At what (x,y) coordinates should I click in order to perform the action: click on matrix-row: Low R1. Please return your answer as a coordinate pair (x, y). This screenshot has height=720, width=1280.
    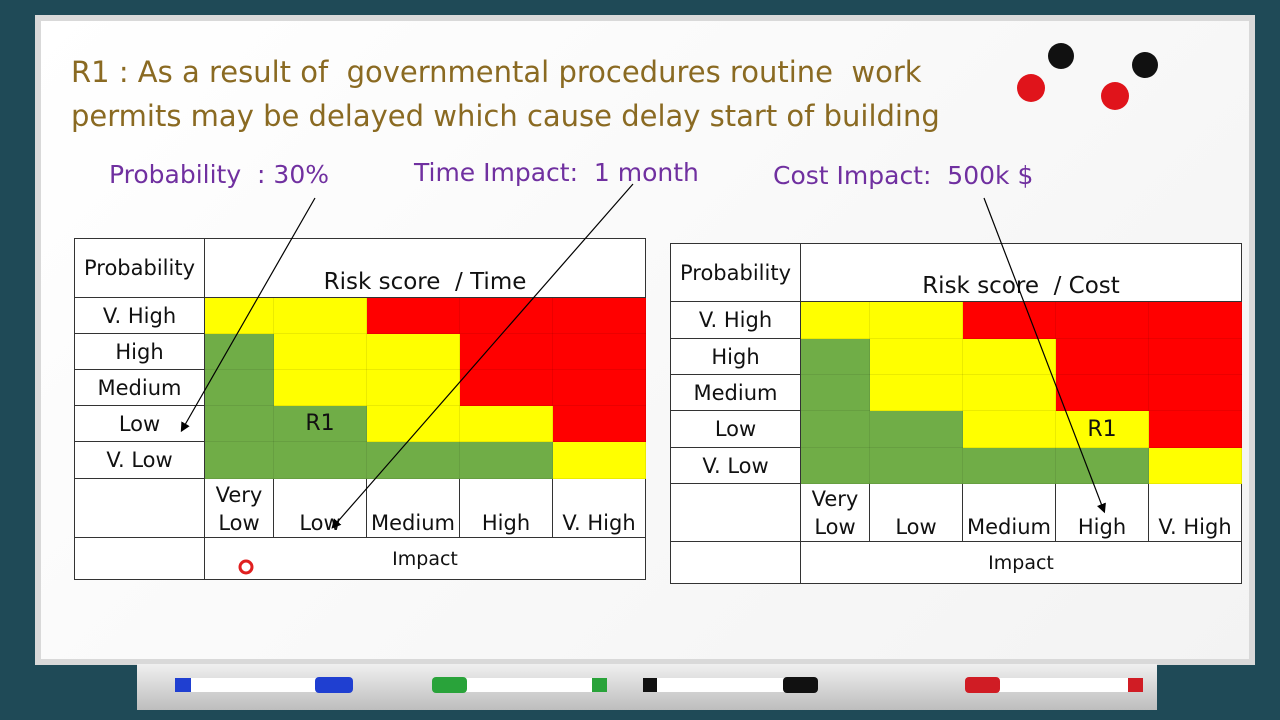
    Looking at the image, I should click on (360, 423).